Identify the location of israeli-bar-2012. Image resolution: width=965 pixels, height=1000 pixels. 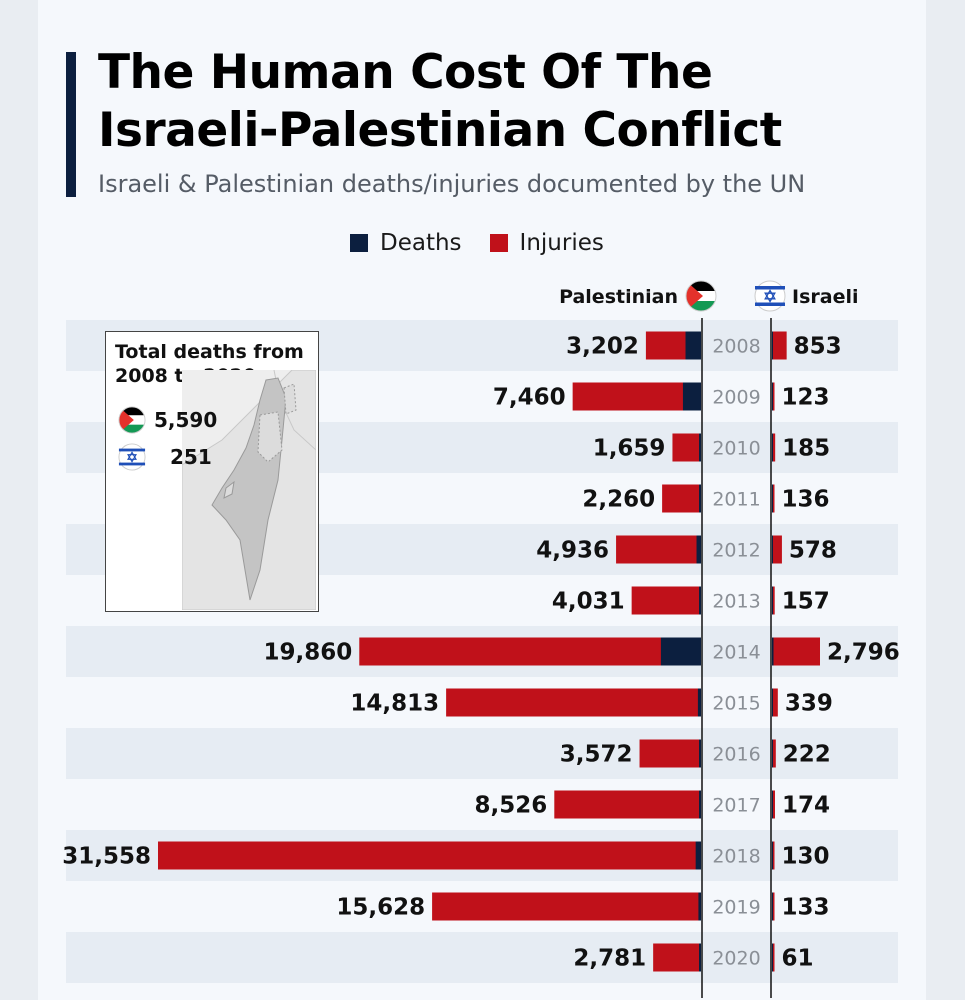
(777, 549).